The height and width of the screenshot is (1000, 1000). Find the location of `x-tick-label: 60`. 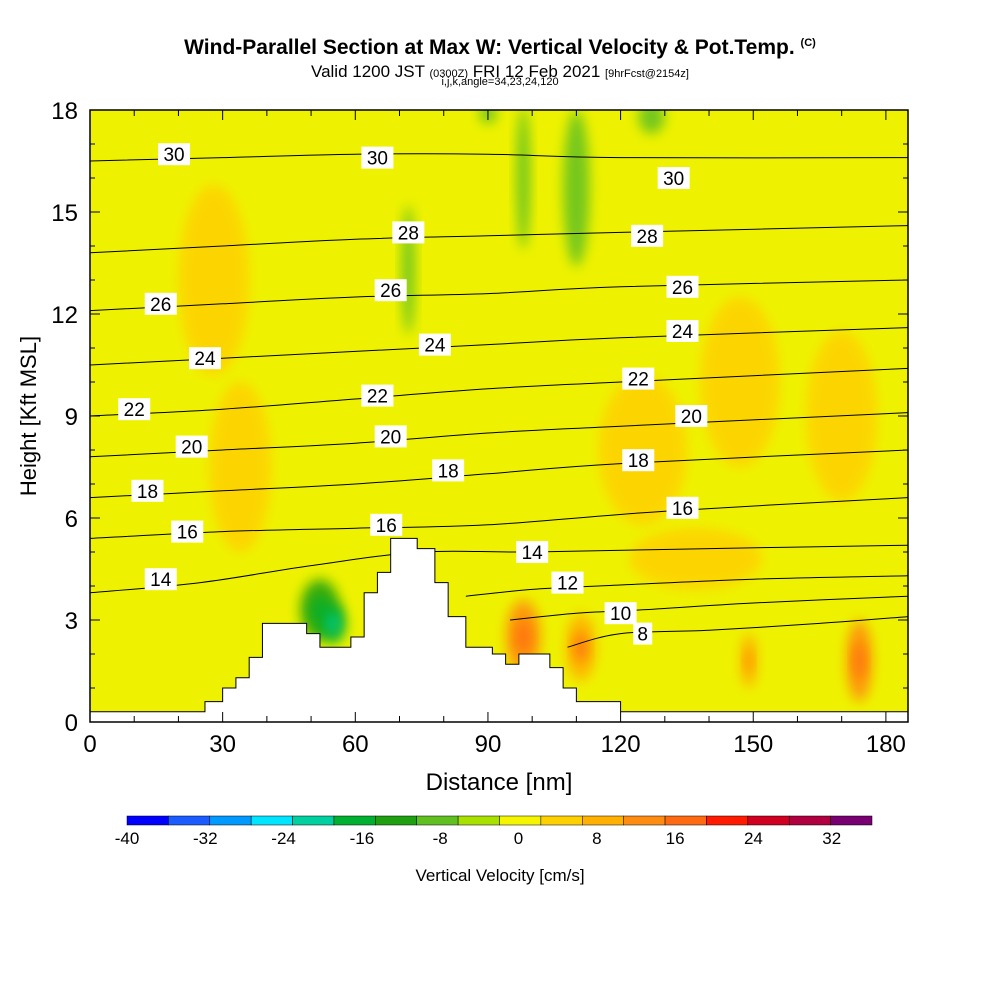

x-tick-label: 60 is located at coordinates (355, 744).